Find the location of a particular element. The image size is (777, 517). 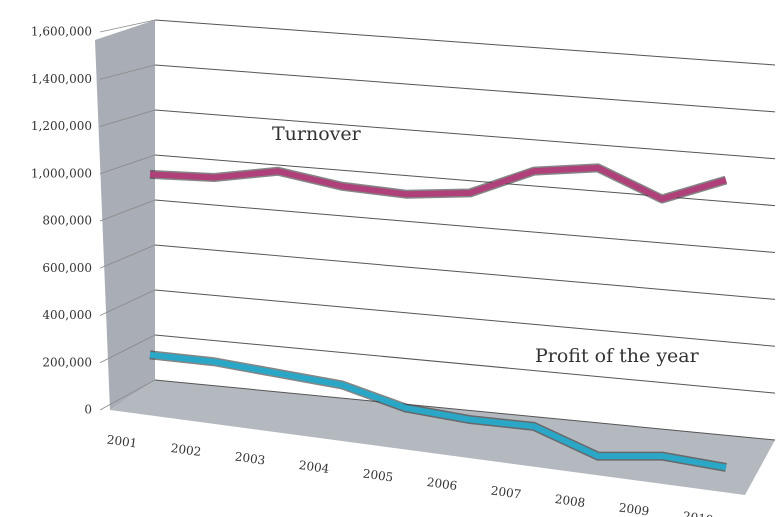

y-tick-label: 0 is located at coordinates (88, 410).